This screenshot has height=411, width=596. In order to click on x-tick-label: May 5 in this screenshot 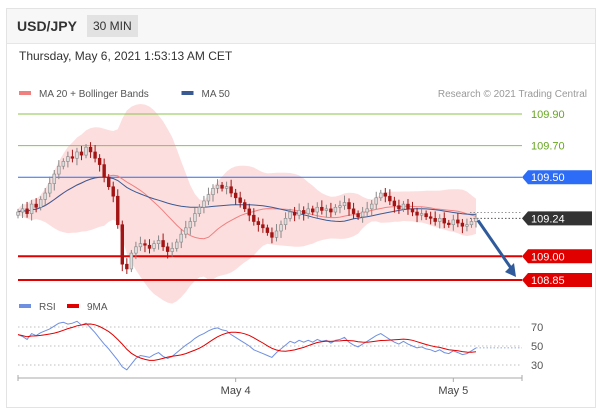, I will do `click(453, 391)`.